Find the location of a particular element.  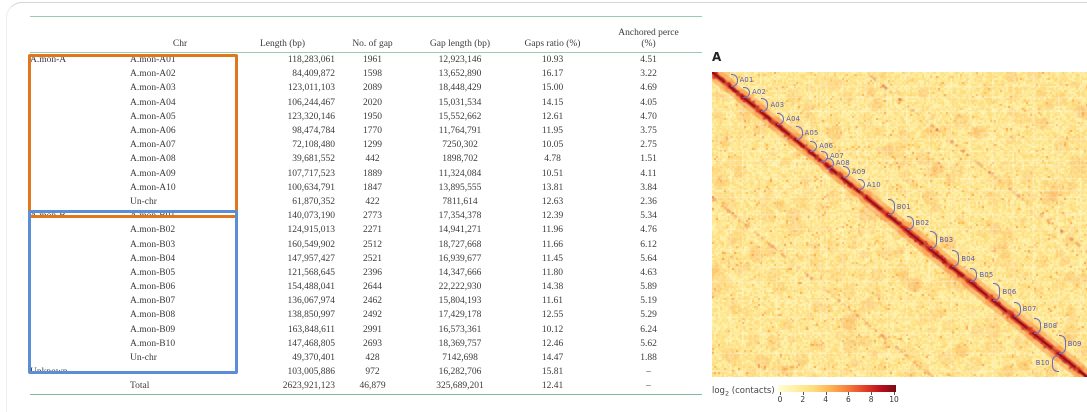

table-cell-gap_length: 16,939,677 is located at coordinates (460, 258).